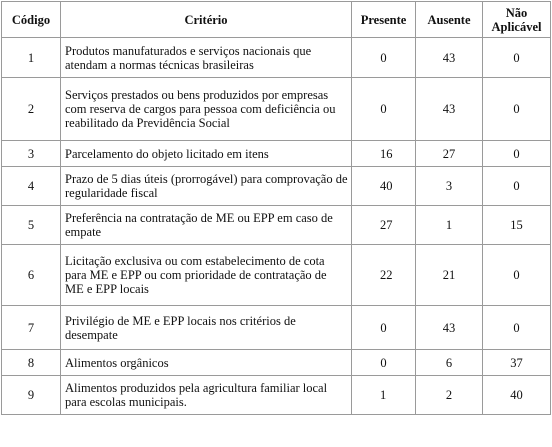 The width and height of the screenshot is (552, 447). I want to click on cell-presente: 1, so click(383, 395).